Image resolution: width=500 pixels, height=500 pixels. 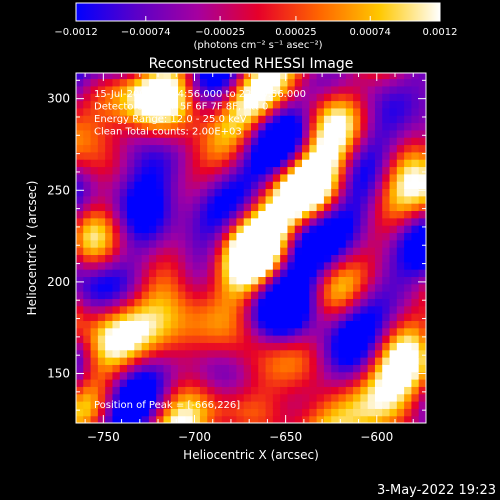 What do you see at coordinates (170, 119) in the screenshot?
I see `annotation-line: Energy Range: 12.0 - 25.0 keV` at bounding box center [170, 119].